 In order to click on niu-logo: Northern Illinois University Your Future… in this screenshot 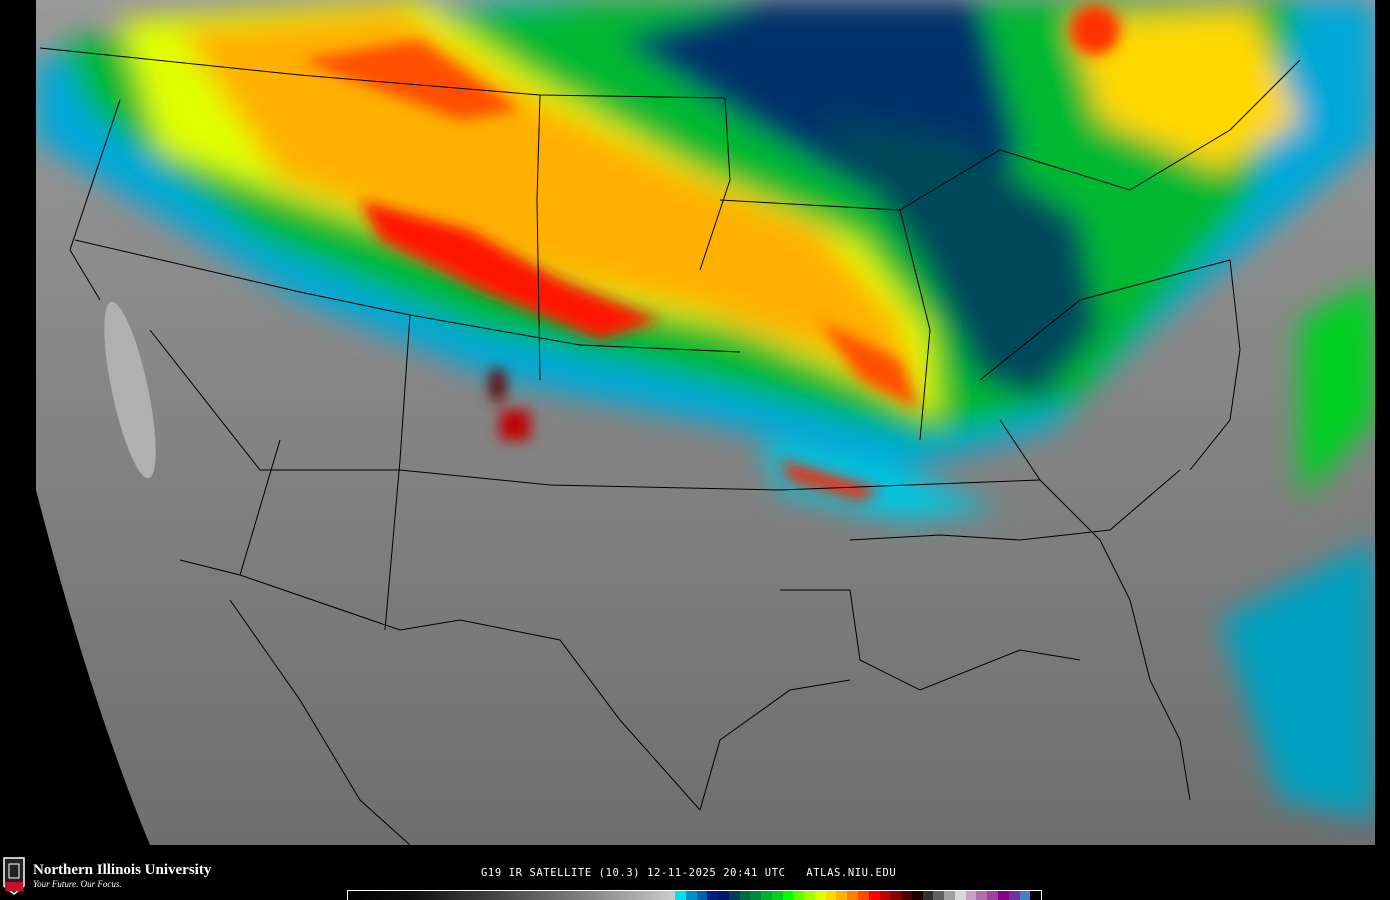, I will do `click(106, 876)`.